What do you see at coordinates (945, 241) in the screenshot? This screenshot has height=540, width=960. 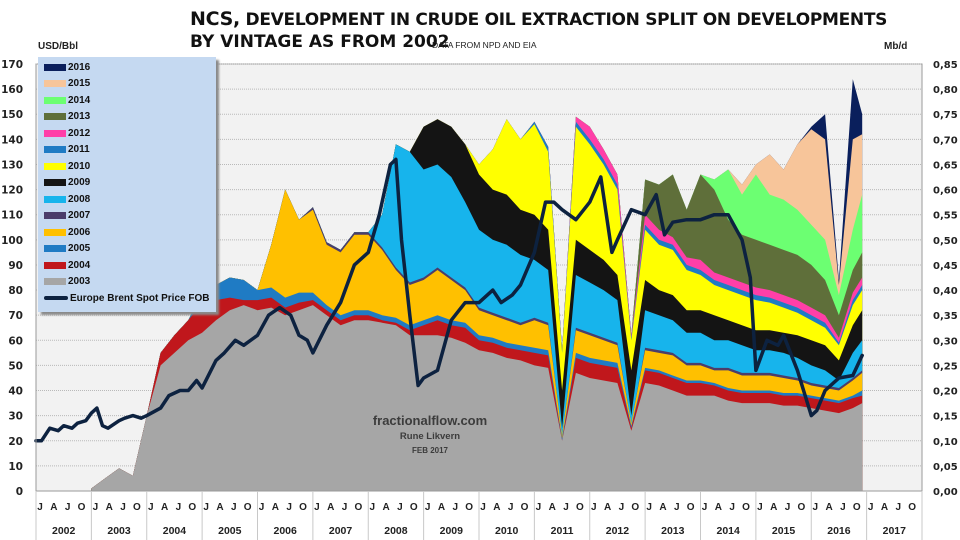 I see `y-tick-label-right: 0,50` at bounding box center [945, 241].